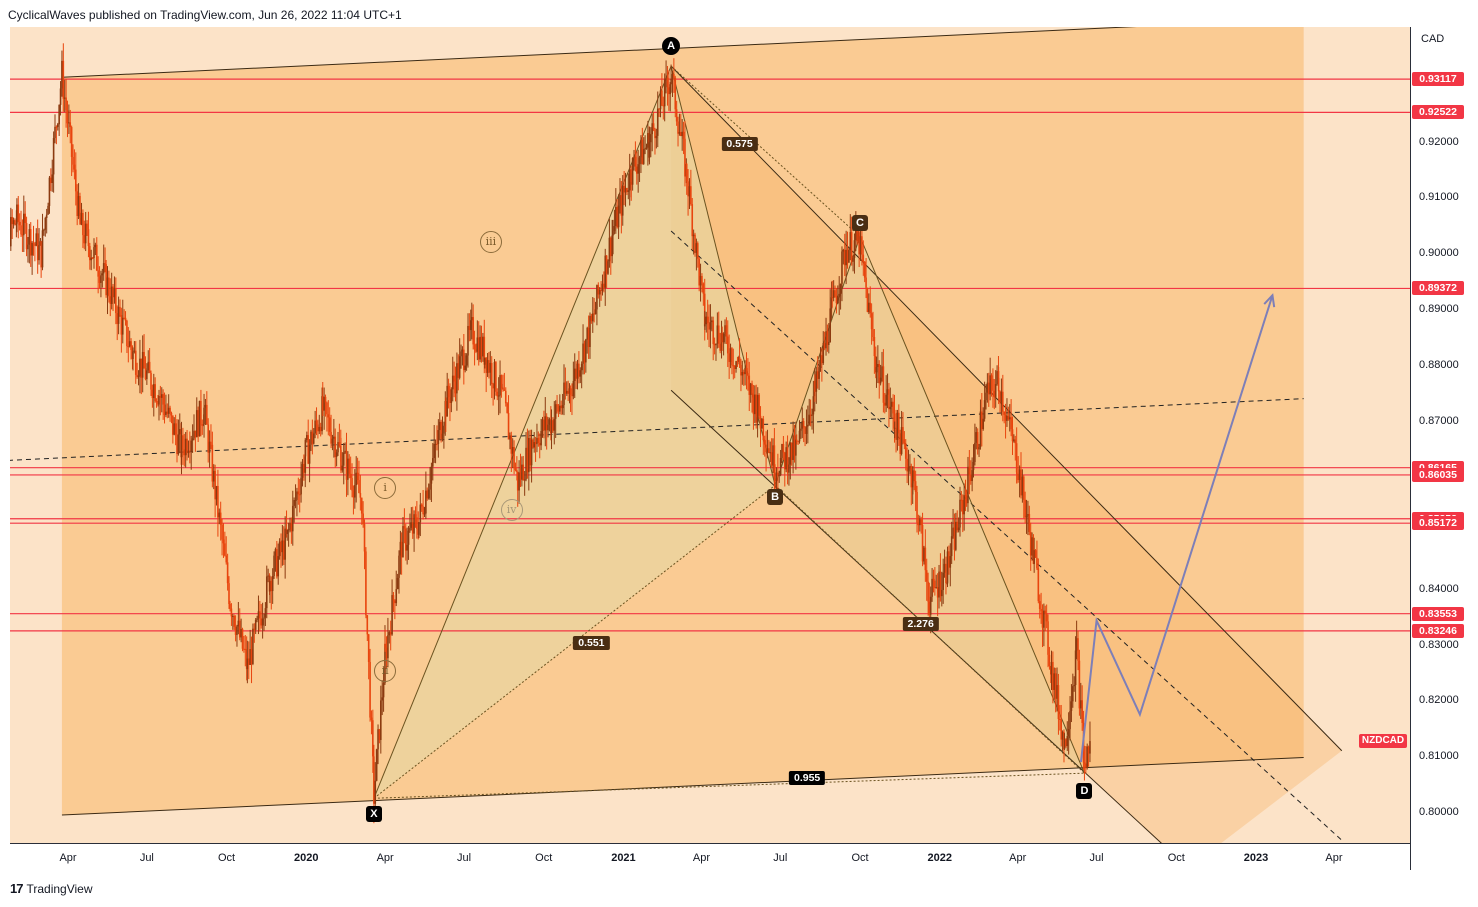 Image resolution: width=1478 pixels, height=907 pixels. Describe the element at coordinates (729, 785) in the screenshot. I see `leg-xd-dotted` at that location.